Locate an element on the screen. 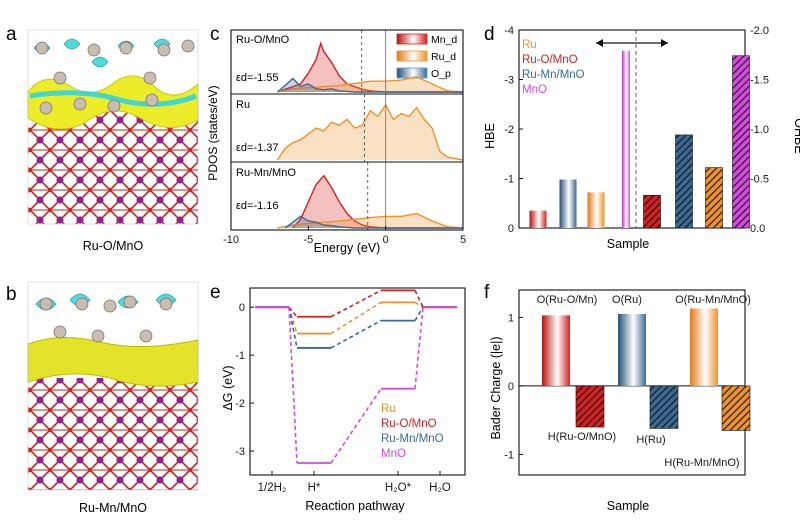 The height and width of the screenshot is (530, 800). panel-a: a Ru-O/MnO is located at coordinates (102, 138).